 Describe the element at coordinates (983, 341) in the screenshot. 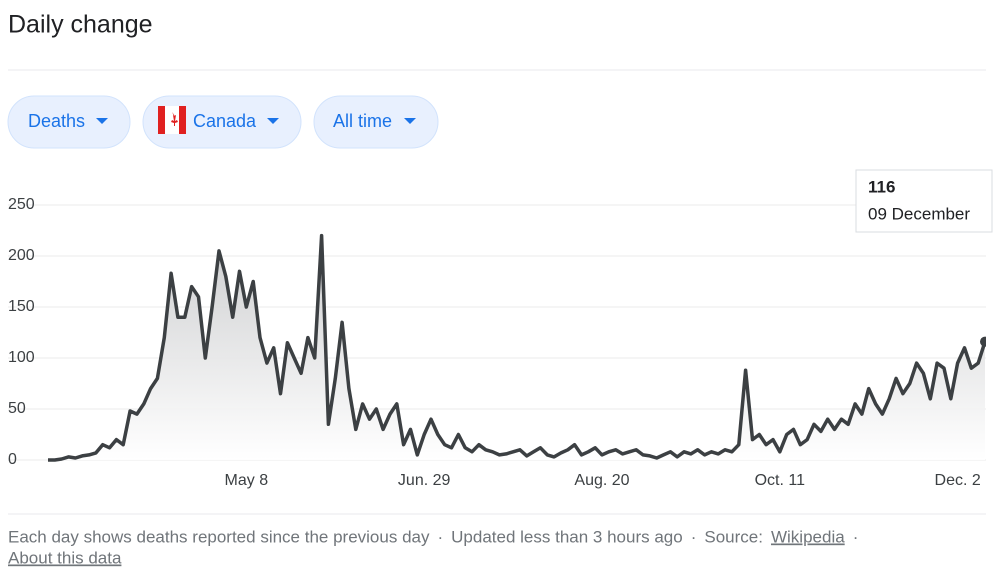

I see `hover-point` at that location.